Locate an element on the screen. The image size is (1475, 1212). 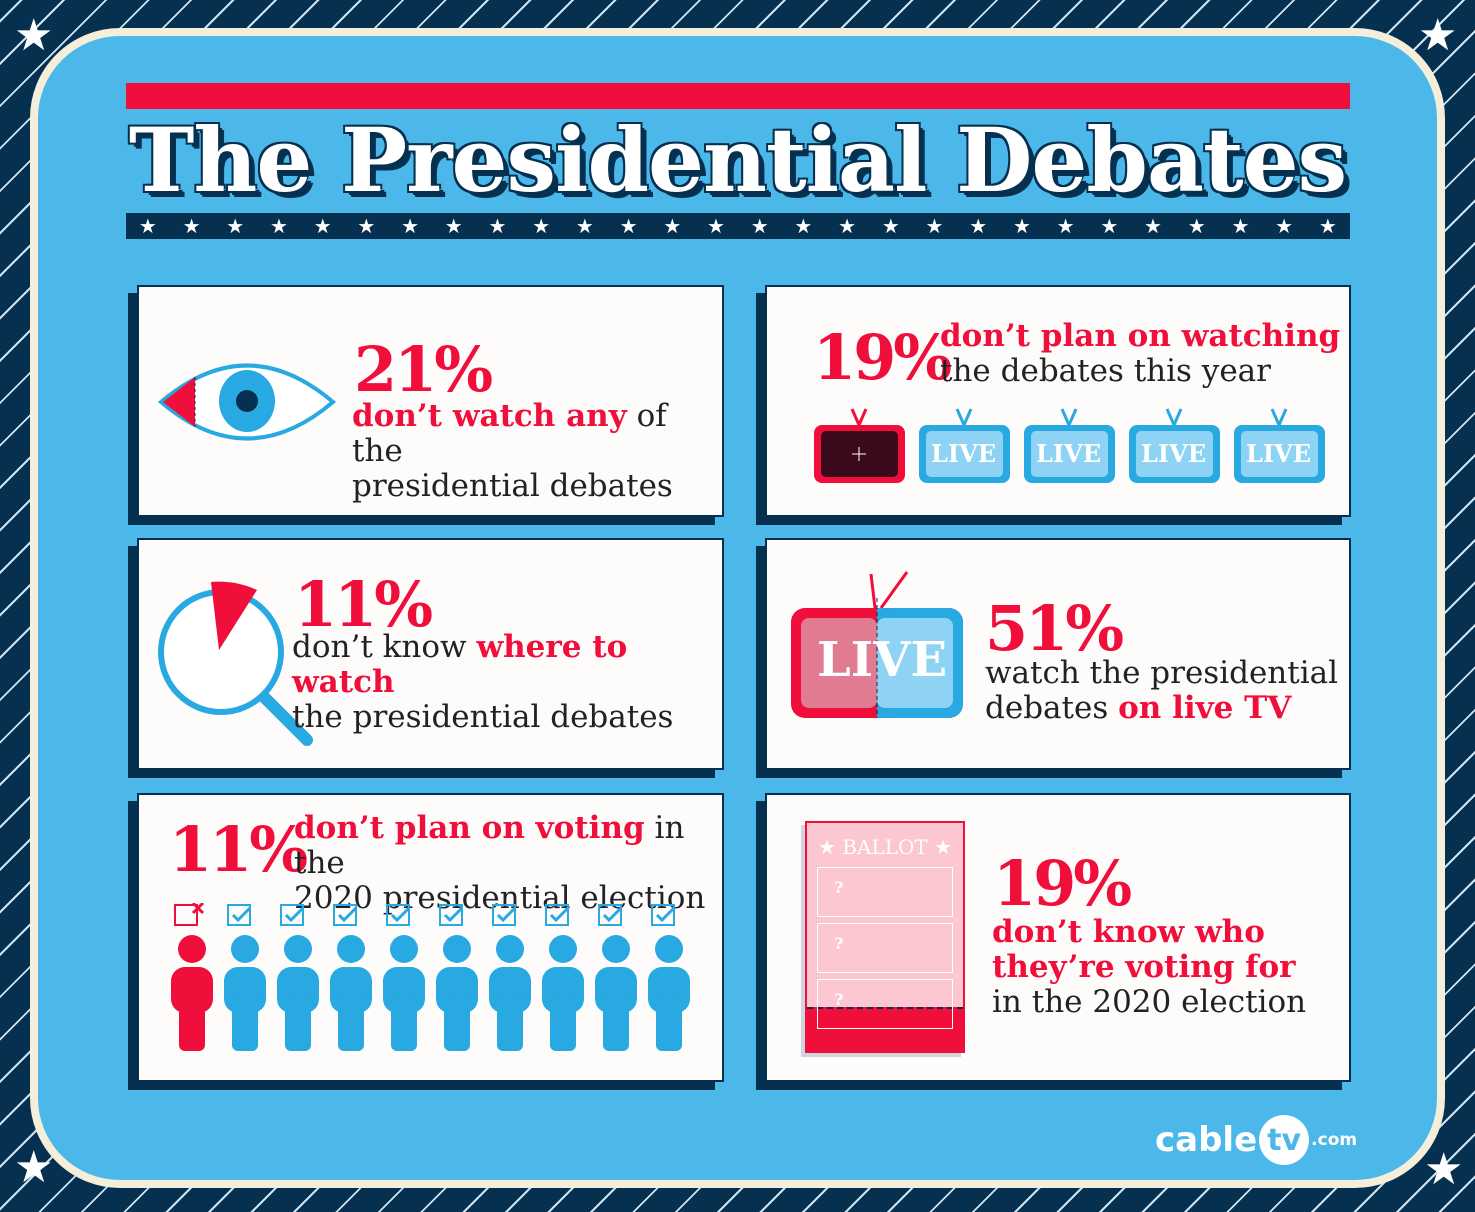
tv-row: LIVE LIVE LIVE LIVE is located at coordinates (1069, 450).